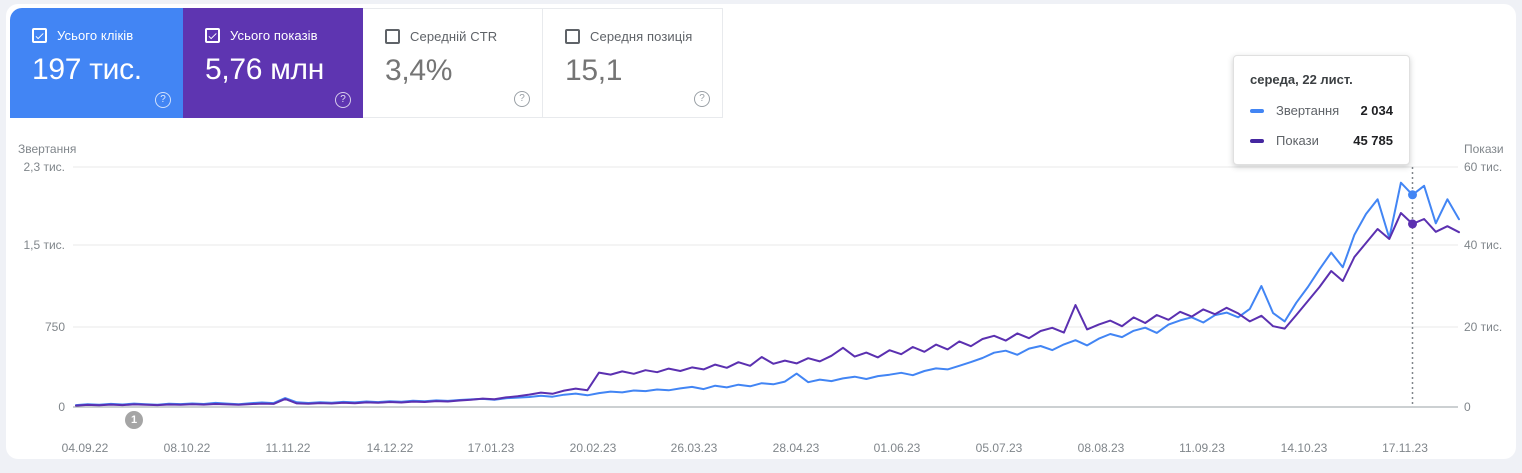  What do you see at coordinates (390, 448) in the screenshot?
I see `x-tick: 14.12.22` at bounding box center [390, 448].